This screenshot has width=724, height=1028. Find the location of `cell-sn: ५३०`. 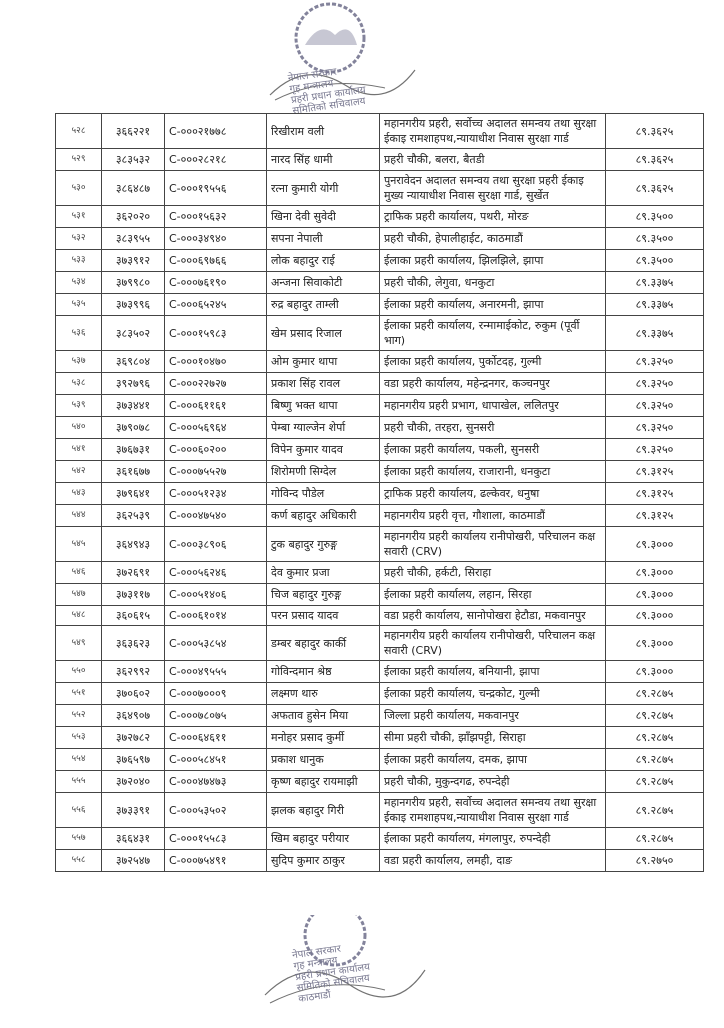

cell-sn: ५३० is located at coordinates (78, 188).